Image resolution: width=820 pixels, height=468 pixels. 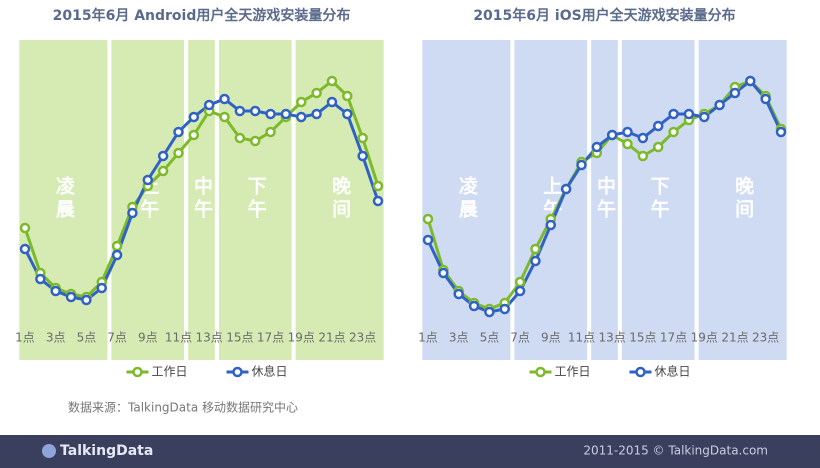 What do you see at coordinates (704, 338) in the screenshot?
I see `x-tick-label: 19点` at bounding box center [704, 338].